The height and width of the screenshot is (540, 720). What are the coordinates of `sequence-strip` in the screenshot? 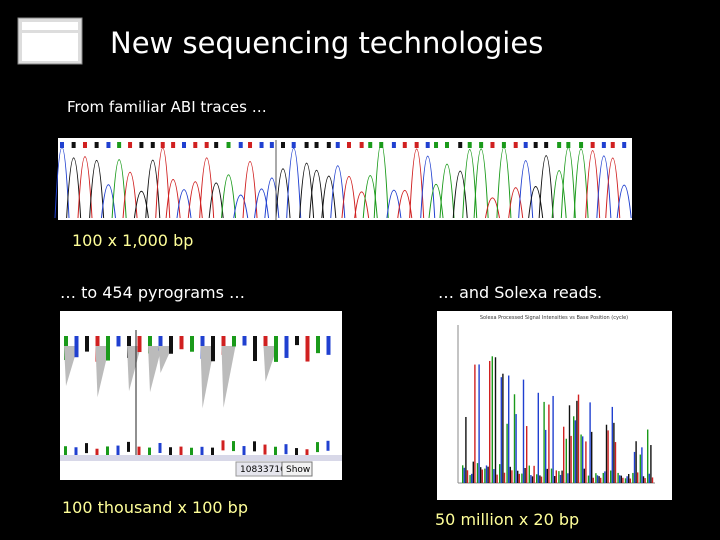 It's located at (201, 458).